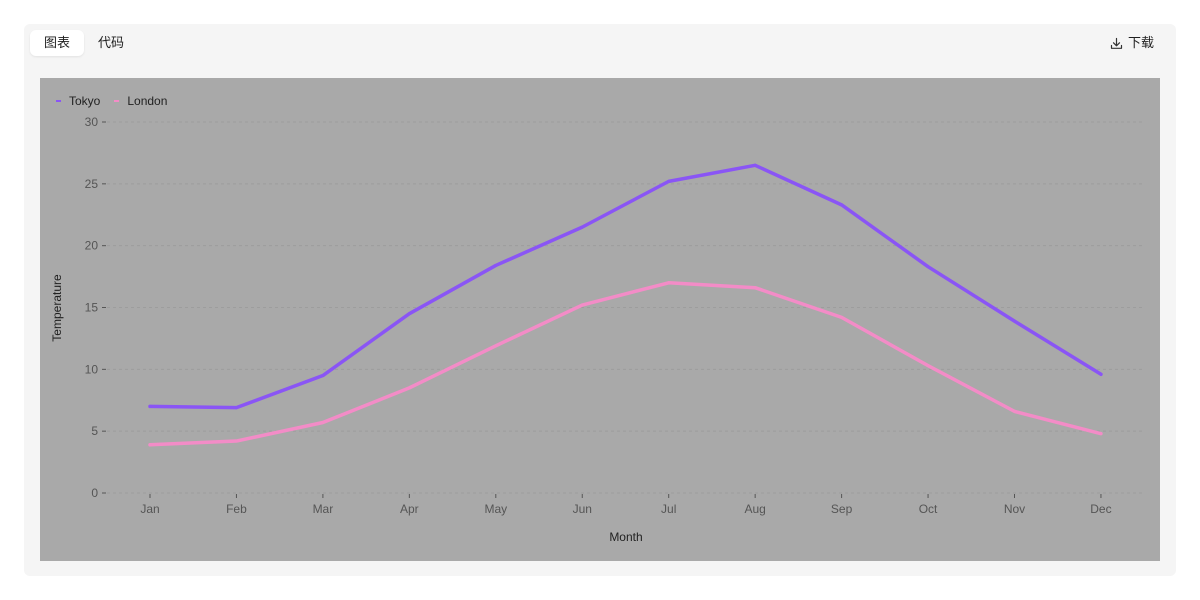 The width and height of the screenshot is (1200, 600). What do you see at coordinates (149, 509) in the screenshot?
I see `x-tick-label: Jan` at bounding box center [149, 509].